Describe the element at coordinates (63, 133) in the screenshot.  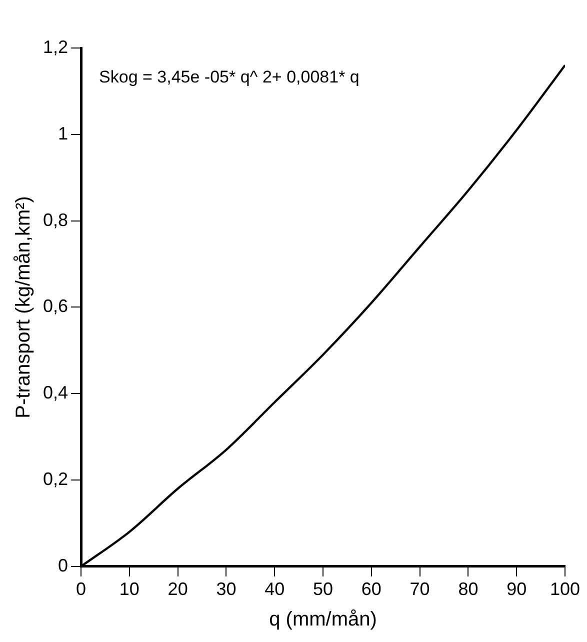
I see `y-tick-label: 1` at that location.